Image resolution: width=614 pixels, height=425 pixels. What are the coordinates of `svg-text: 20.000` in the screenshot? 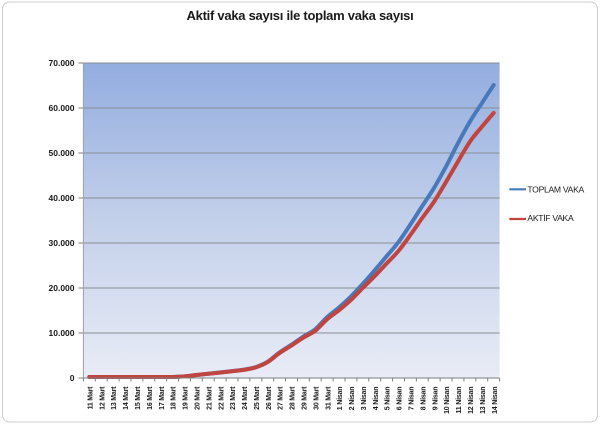 It's located at (62, 288).